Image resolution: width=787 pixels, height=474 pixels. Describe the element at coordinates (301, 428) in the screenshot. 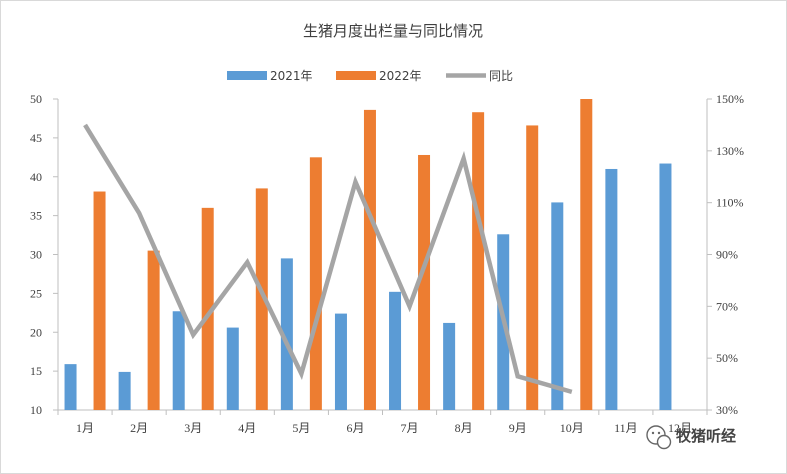

I see `x-tick-label: 5月` at that location.